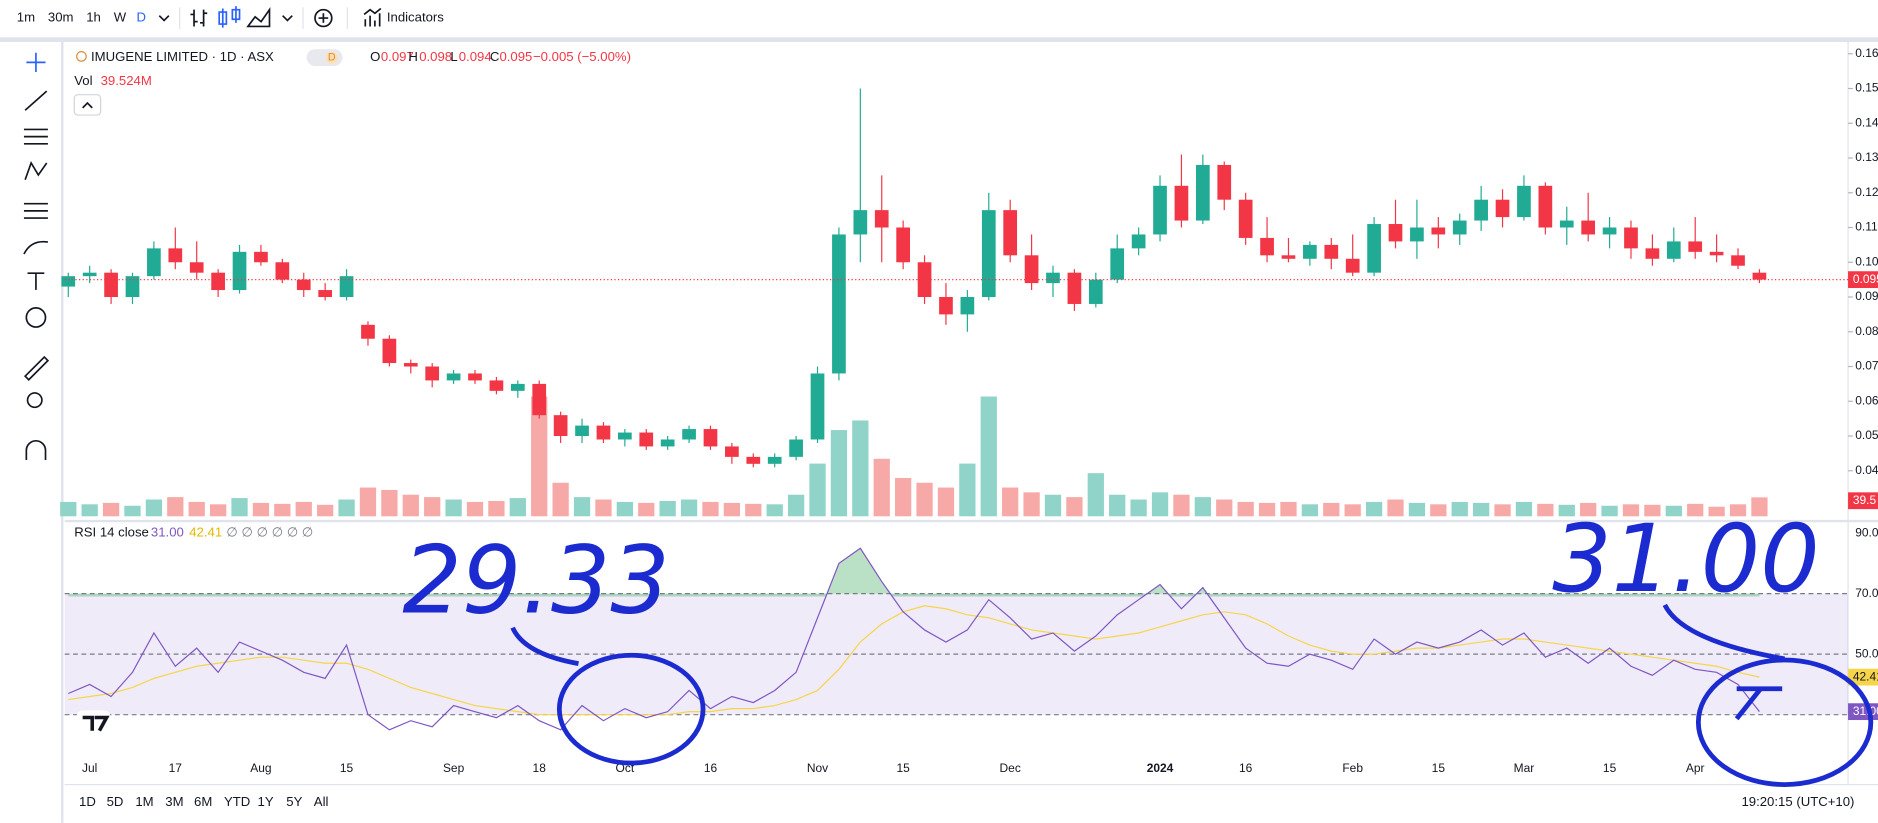 The height and width of the screenshot is (823, 1878). What do you see at coordinates (36, 450) in the screenshot?
I see `magnet-tool` at bounding box center [36, 450].